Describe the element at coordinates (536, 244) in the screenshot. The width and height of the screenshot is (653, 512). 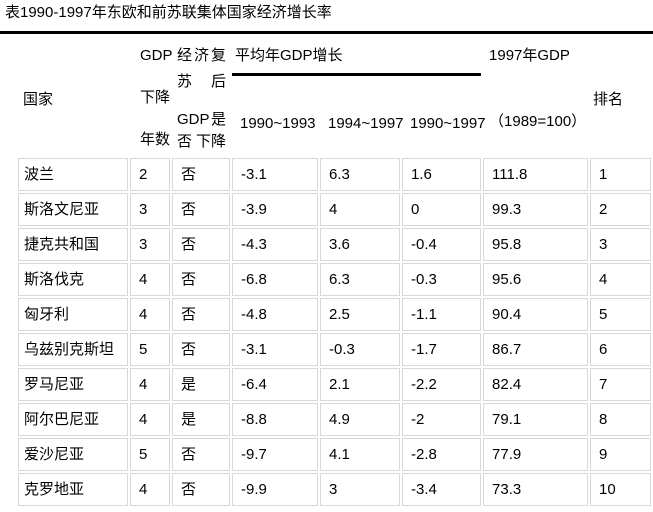
I see `cell-gdp-1997-index: 95.8` at that location.